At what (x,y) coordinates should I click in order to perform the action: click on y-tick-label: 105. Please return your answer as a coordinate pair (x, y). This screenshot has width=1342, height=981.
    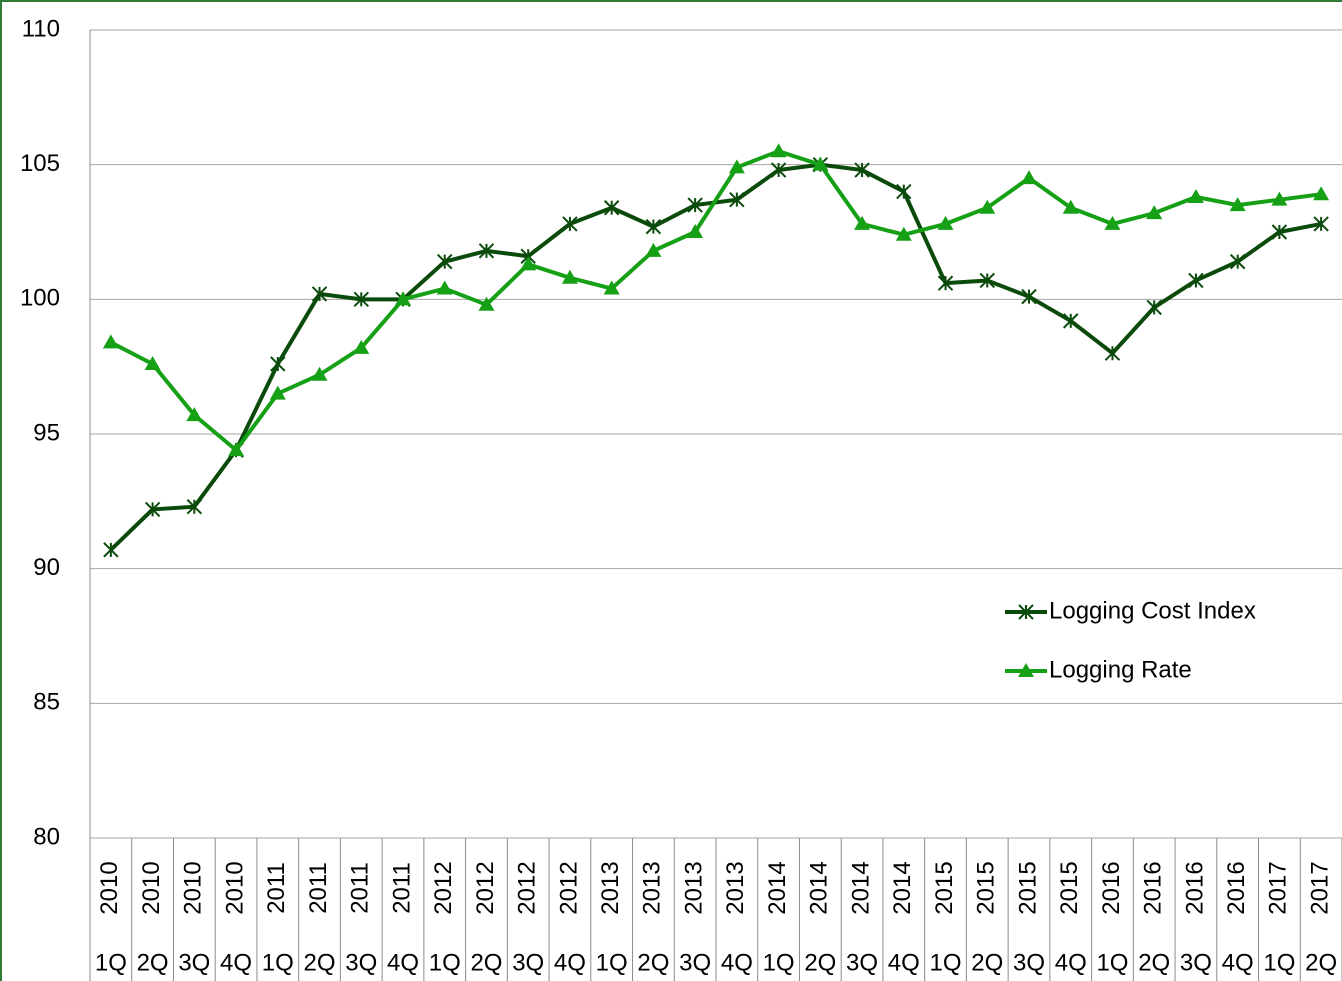
    Looking at the image, I should click on (40, 163).